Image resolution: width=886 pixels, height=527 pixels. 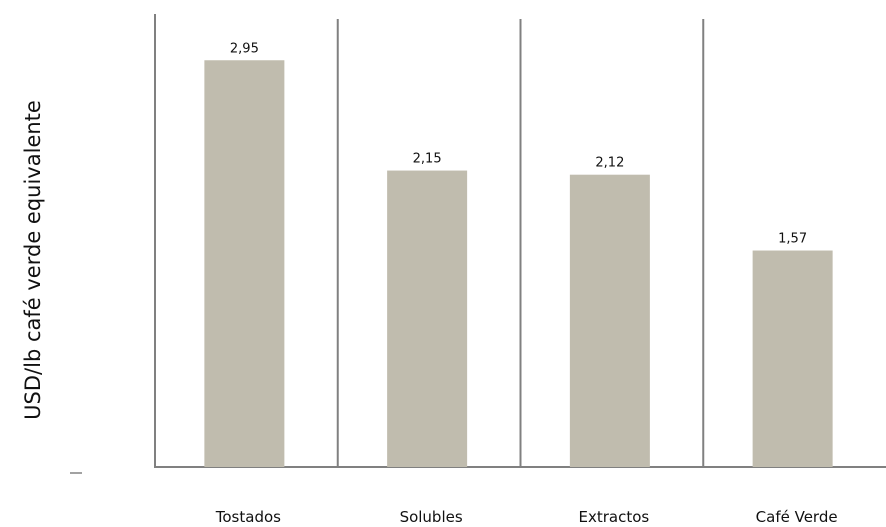 I want to click on y-axis-label: USD/lb café verde equivalente, so click(x=33, y=260).